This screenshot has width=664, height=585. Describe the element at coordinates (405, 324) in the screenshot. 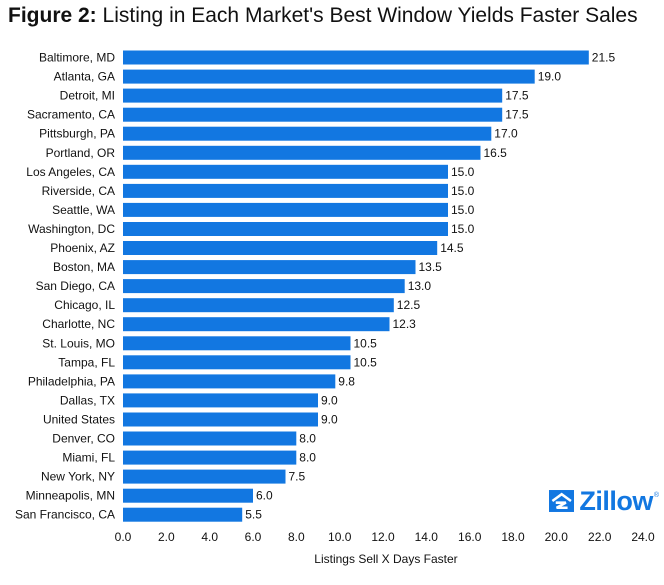

I see `data-label: 12.3` at that location.